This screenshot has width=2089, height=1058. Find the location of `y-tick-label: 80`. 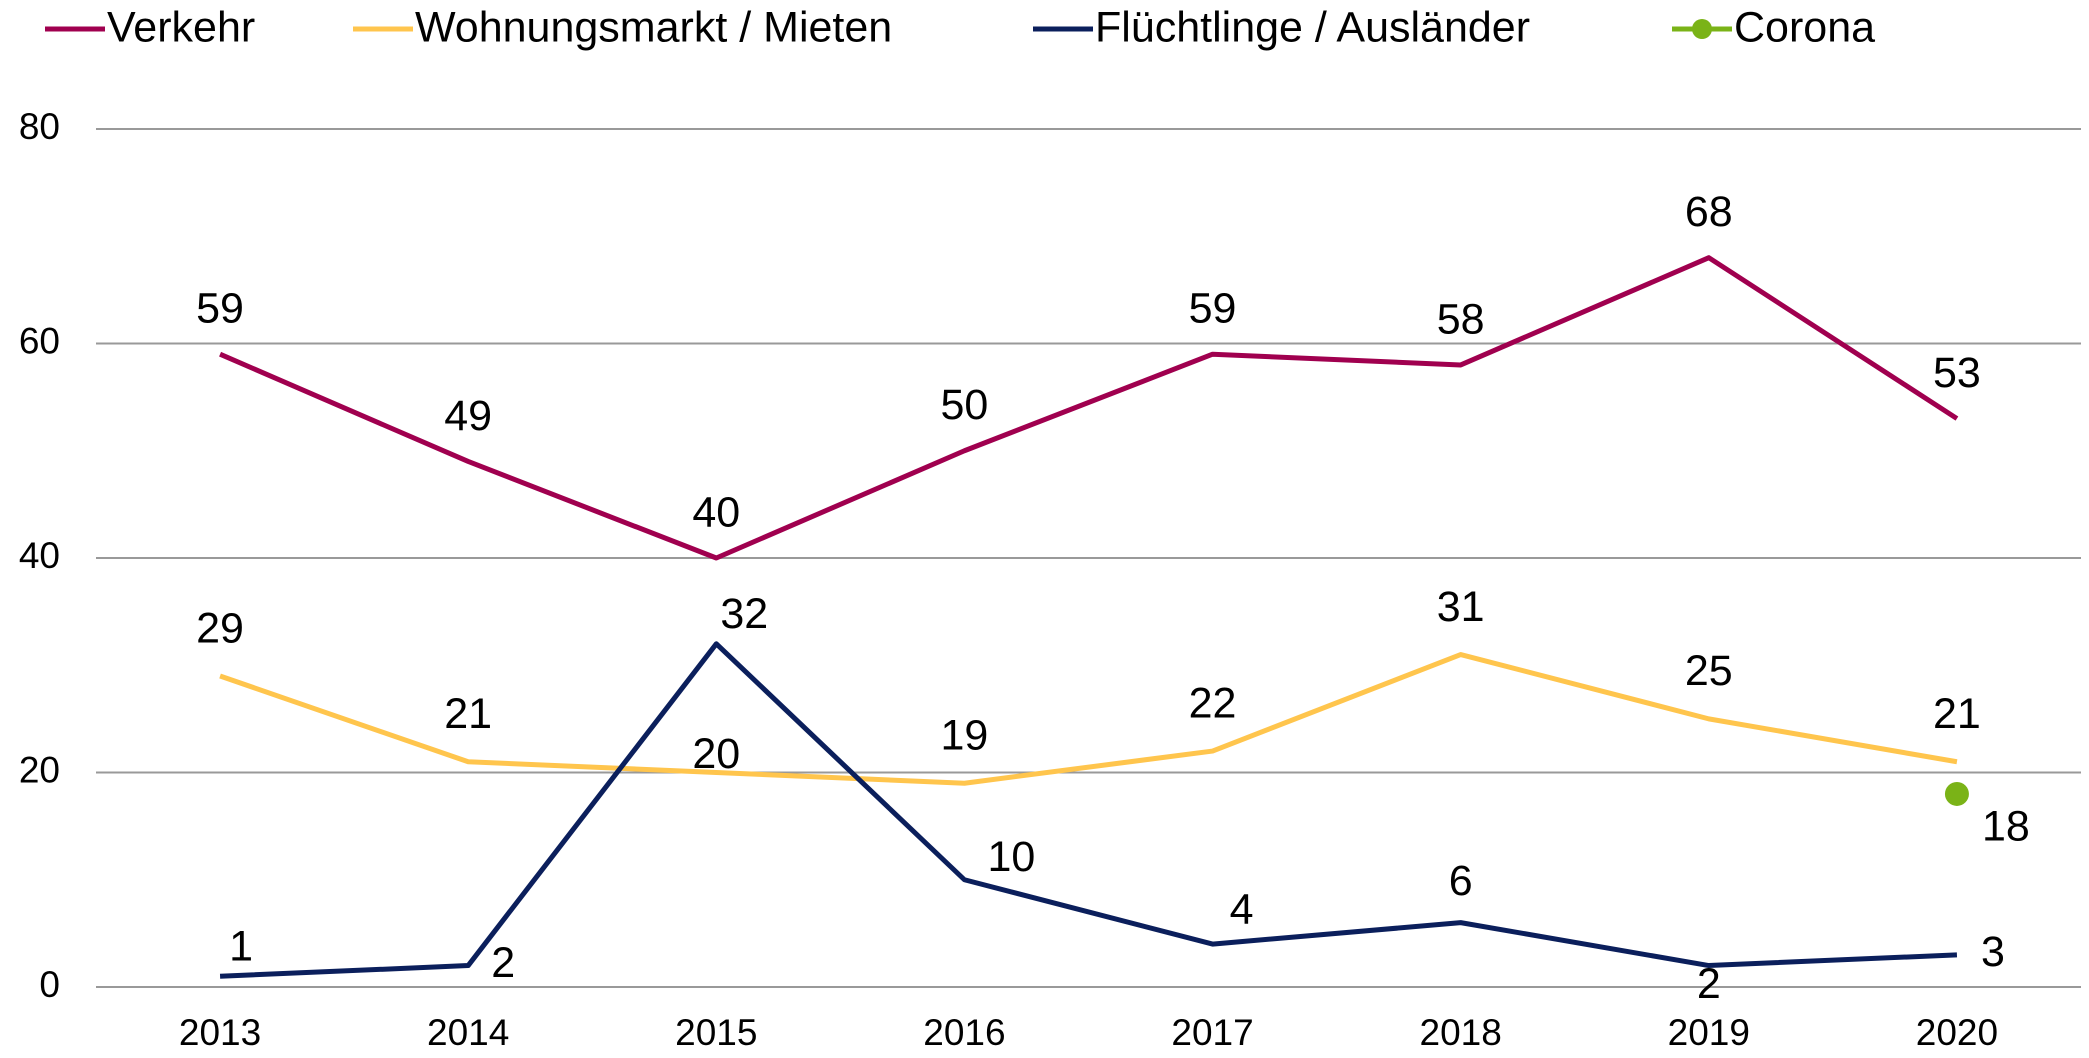

y-tick-label: 80 is located at coordinates (39, 126).